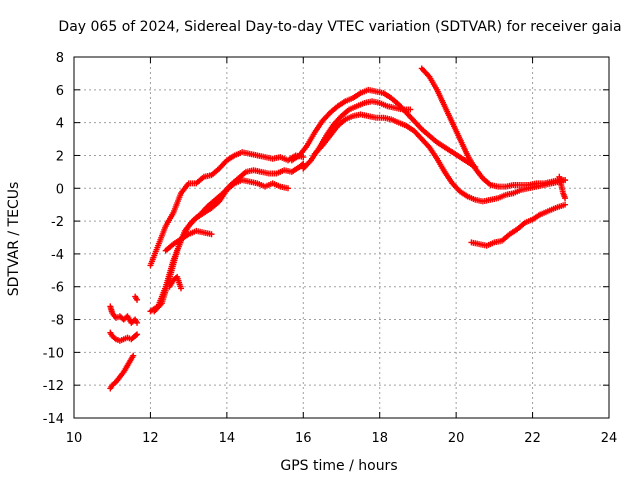 This screenshot has width=640, height=480. I want to click on y-tick-label: 6, so click(60, 91).